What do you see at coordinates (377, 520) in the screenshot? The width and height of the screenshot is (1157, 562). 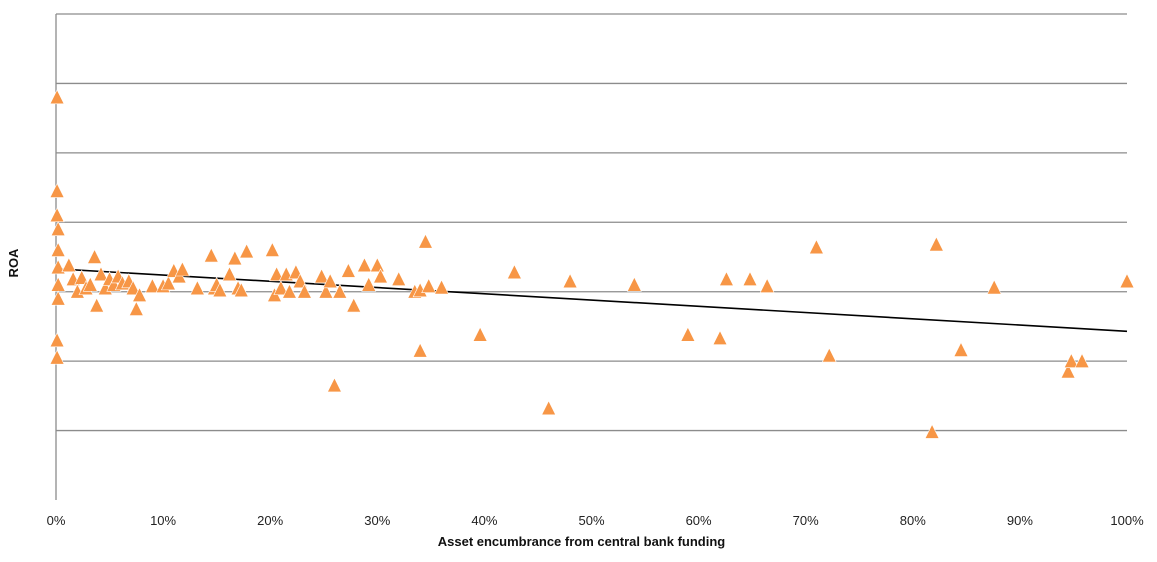 I see `x-tick-label: 30%` at bounding box center [377, 520].